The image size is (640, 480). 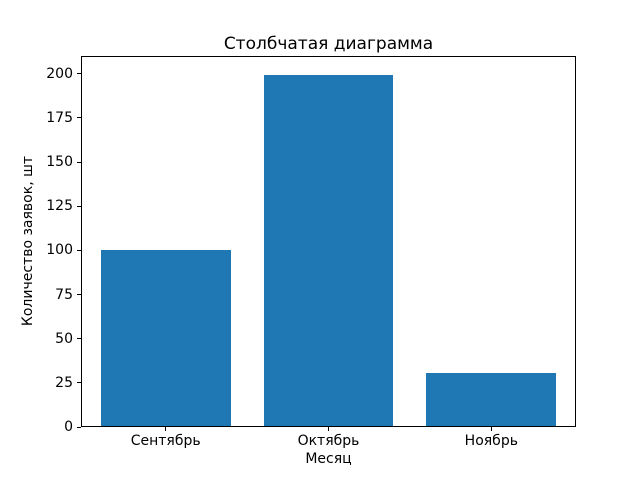 I want to click on y-tick-label: 150, so click(x=59, y=162).